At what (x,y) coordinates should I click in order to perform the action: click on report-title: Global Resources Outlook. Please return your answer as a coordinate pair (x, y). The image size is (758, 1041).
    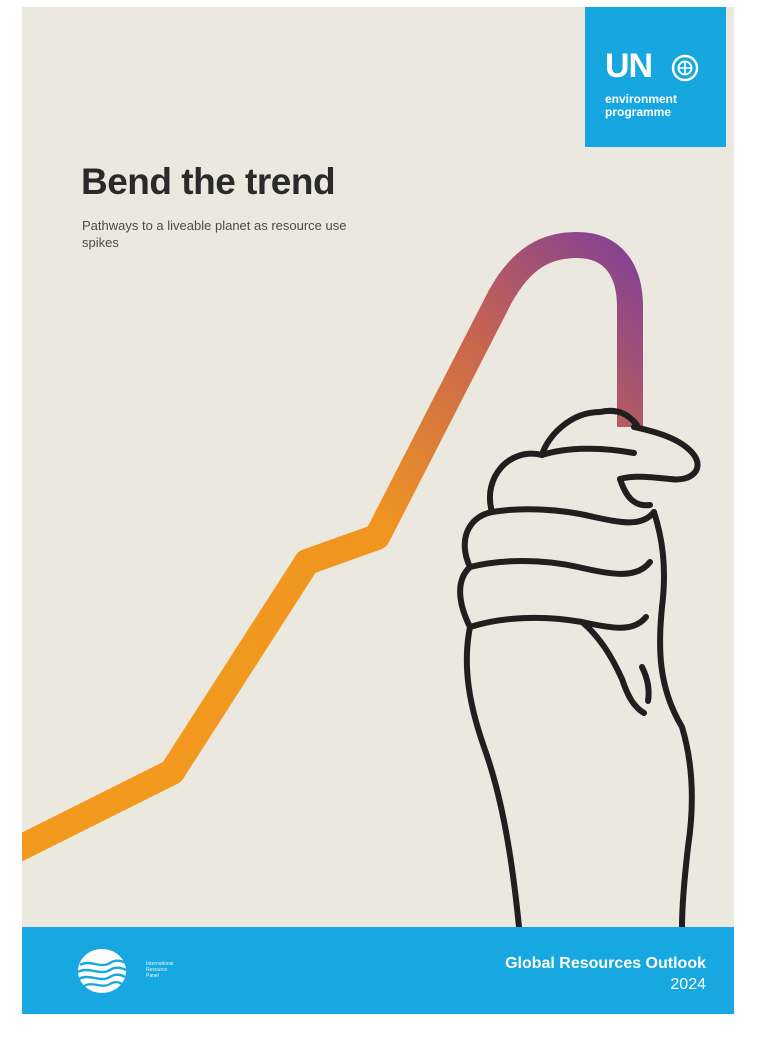
    Looking at the image, I should click on (605, 963).